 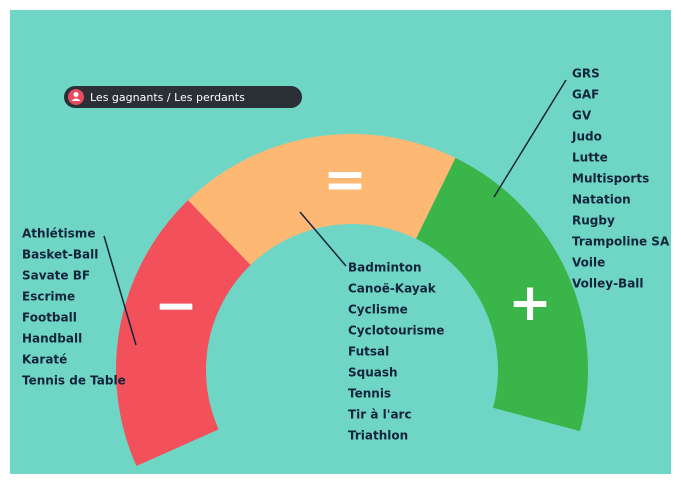 What do you see at coordinates (76, 99) in the screenshot?
I see `badge-icon-body` at bounding box center [76, 99].